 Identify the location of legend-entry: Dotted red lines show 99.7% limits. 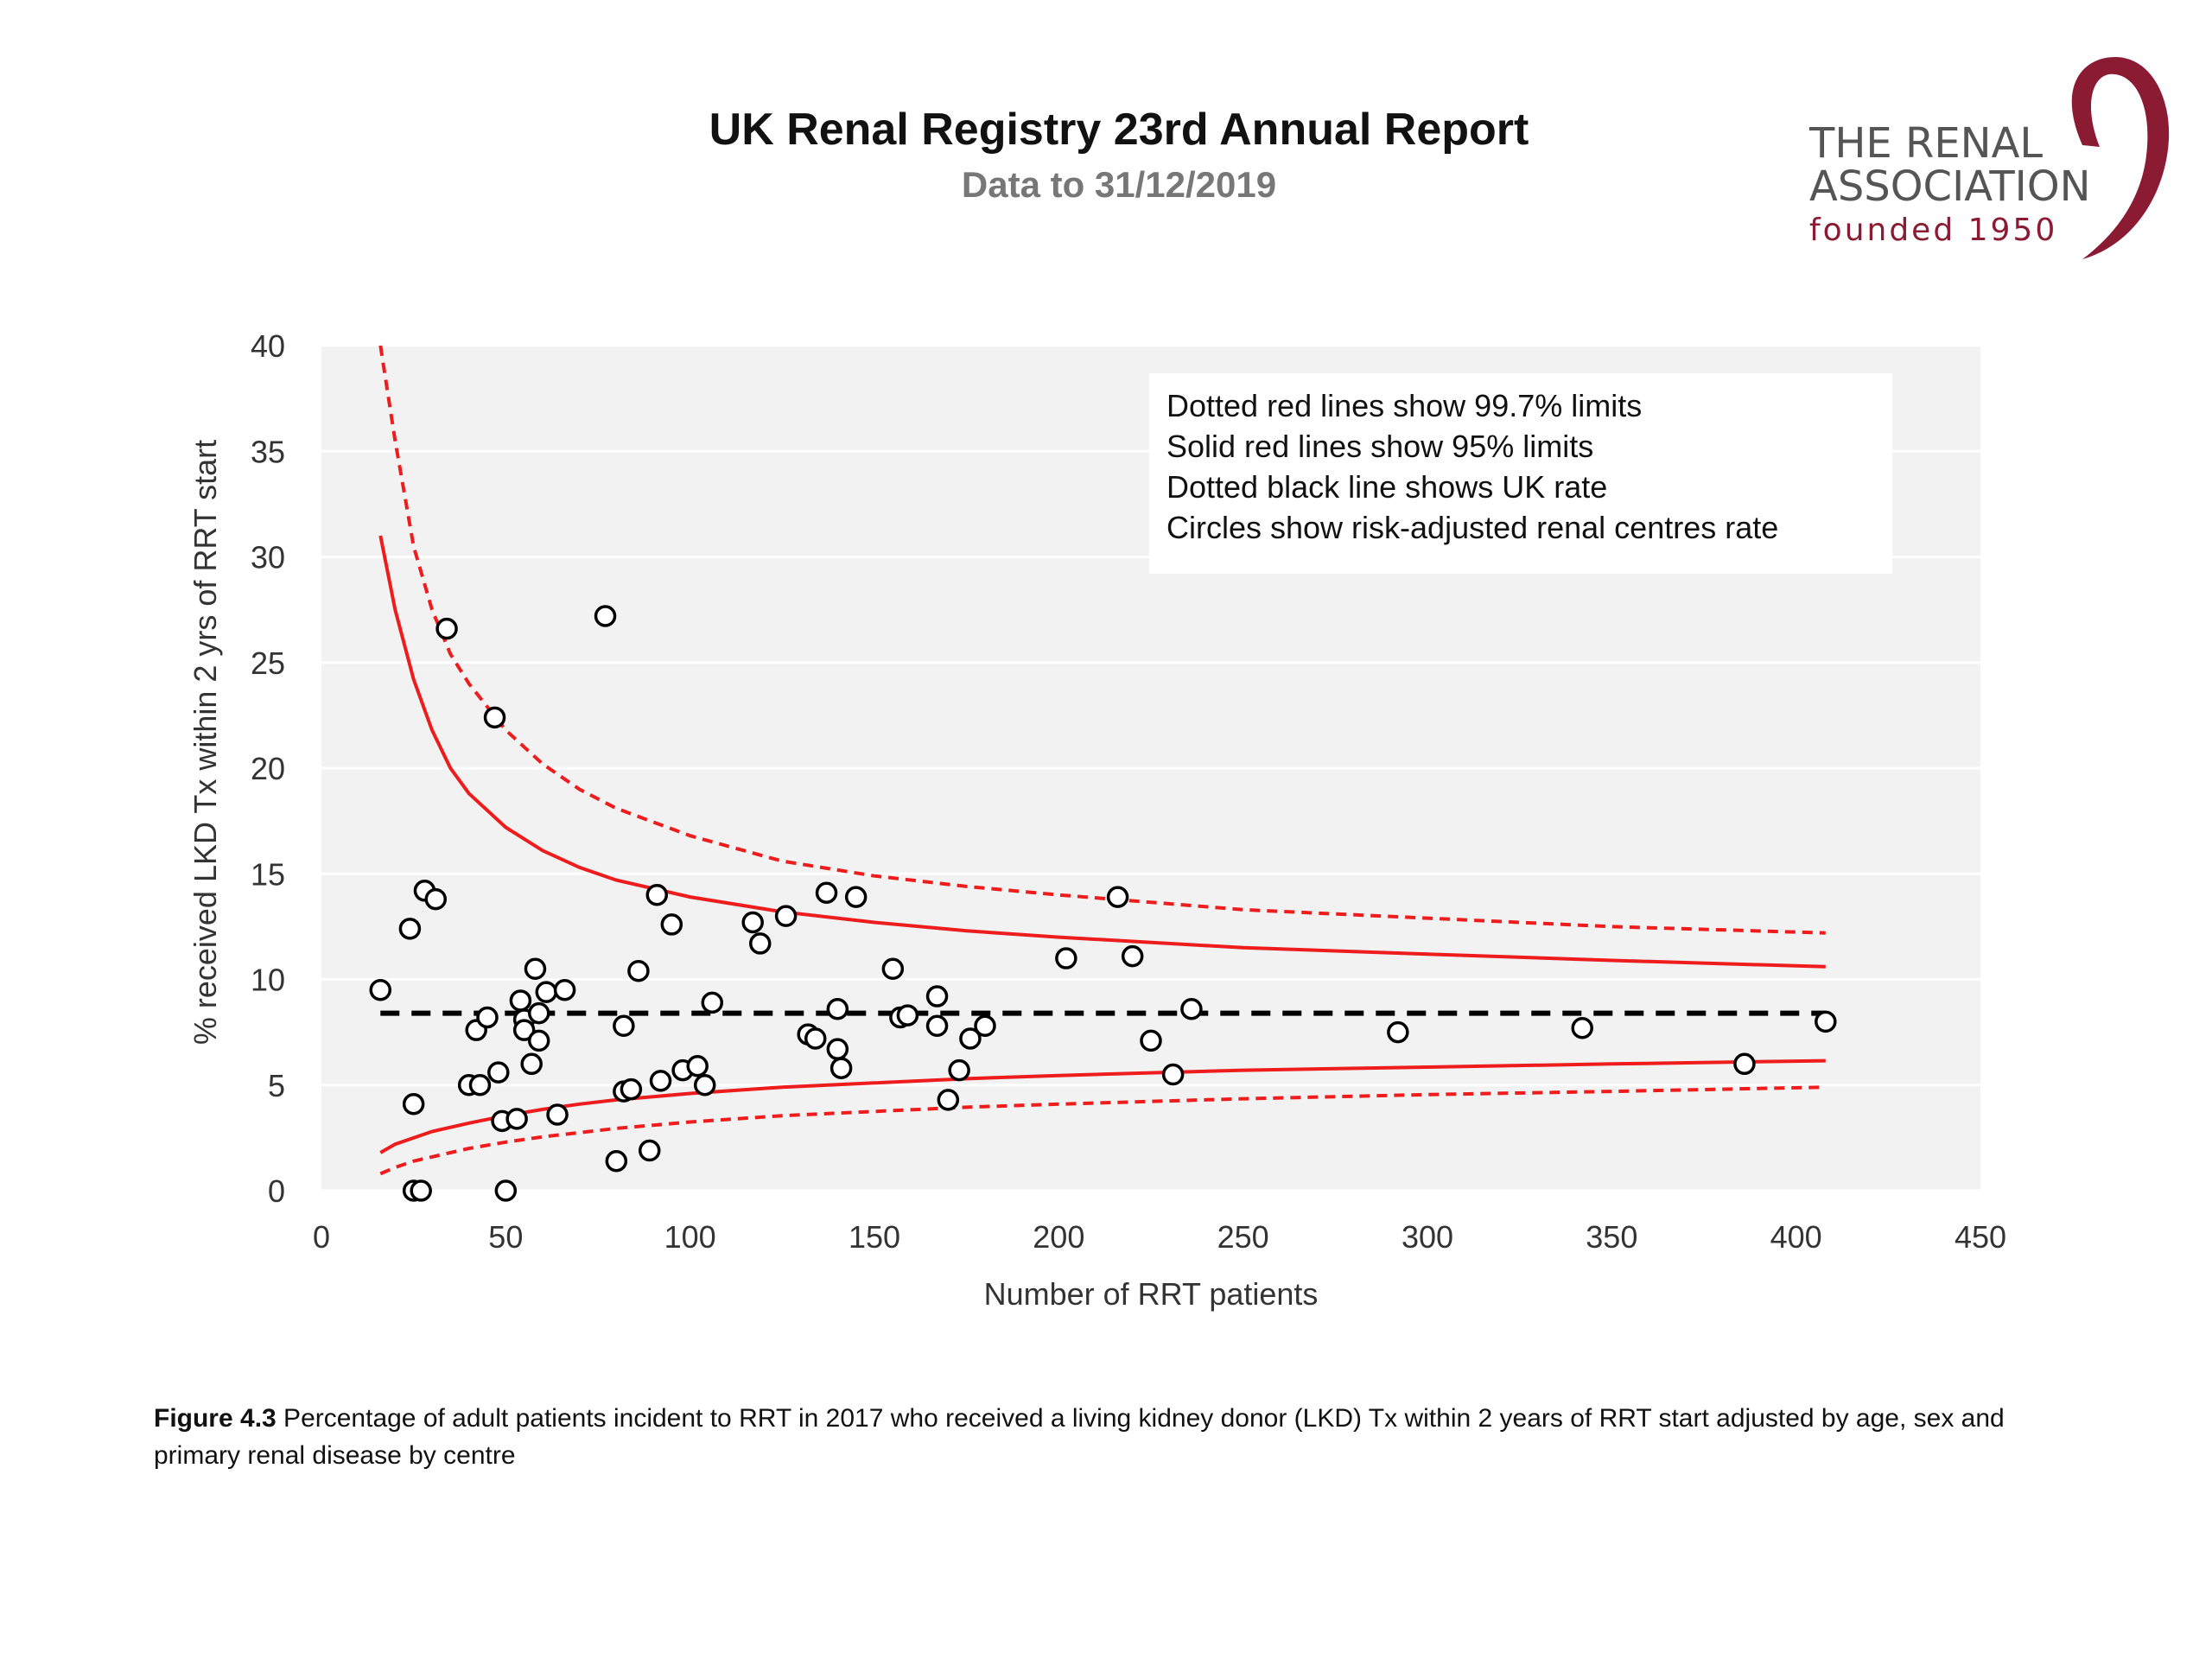
(1404, 405).